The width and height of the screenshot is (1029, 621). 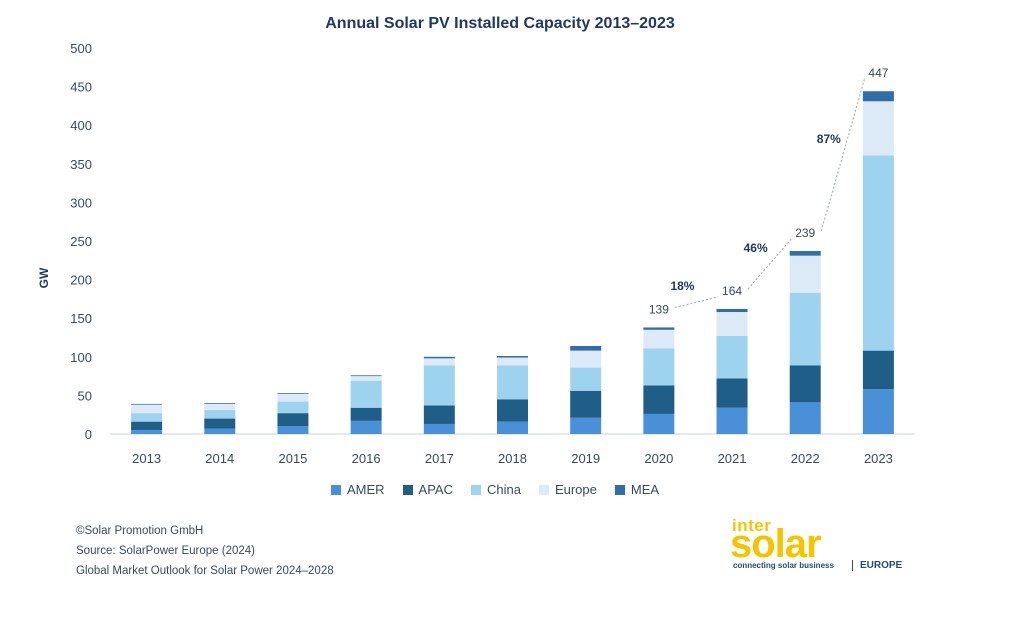 I want to click on legend-item-china: China, so click(x=495, y=489).